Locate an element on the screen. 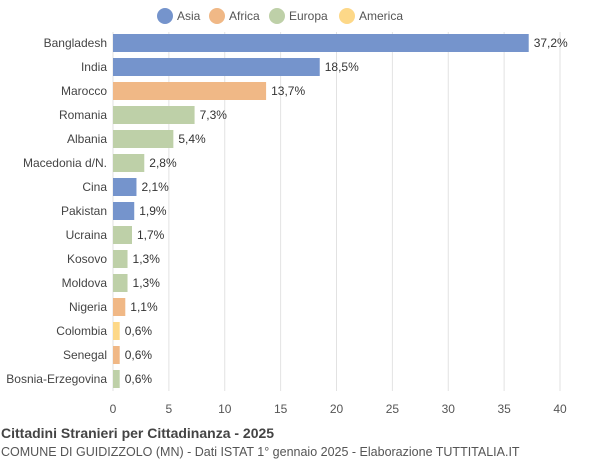 This screenshot has width=600, height=460. category-label: Colombia is located at coordinates (81, 331).